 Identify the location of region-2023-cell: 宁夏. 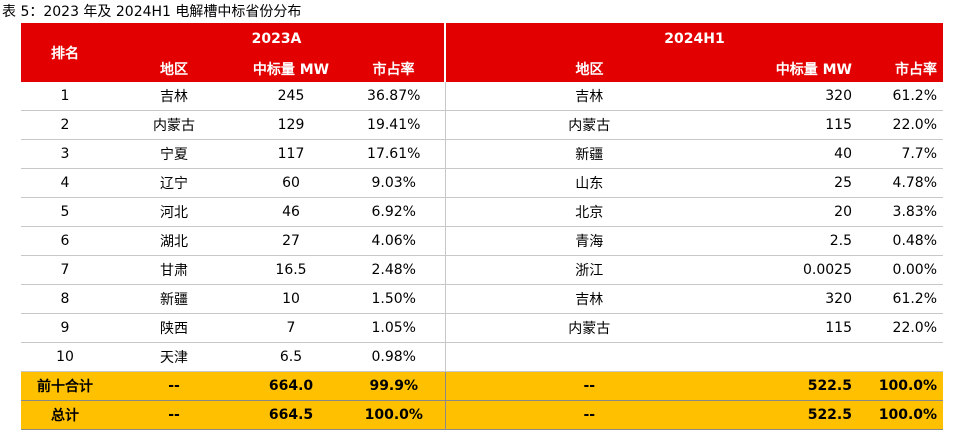
(174, 154).